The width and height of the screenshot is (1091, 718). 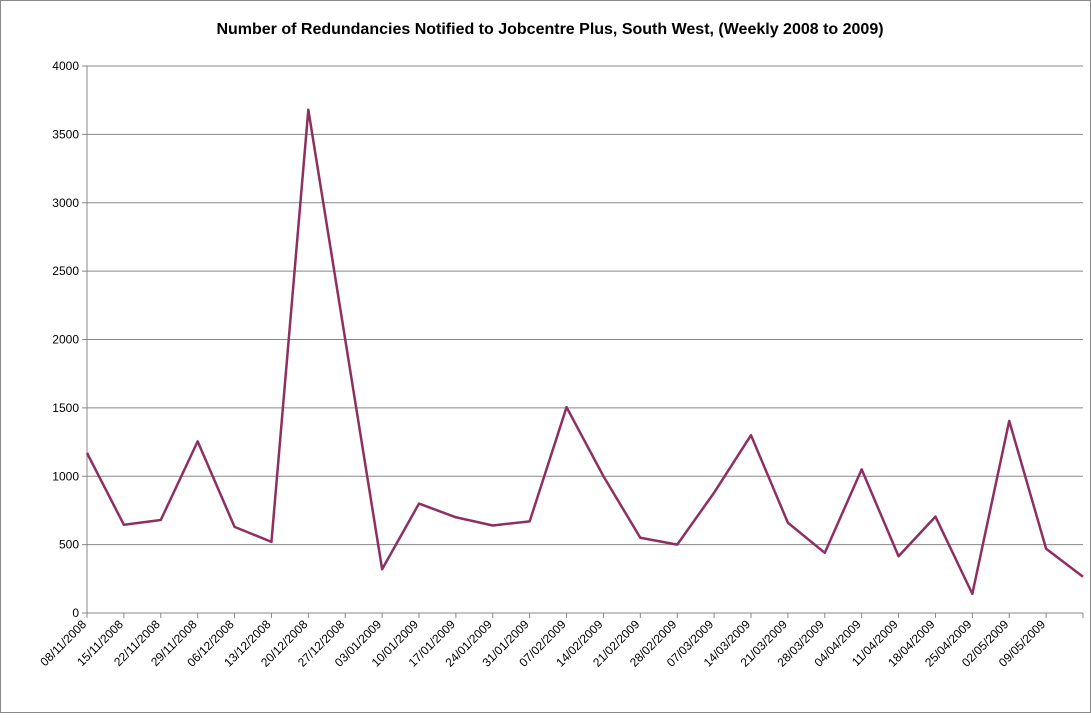 I want to click on y-tick-label: 2500, so click(x=65, y=271).